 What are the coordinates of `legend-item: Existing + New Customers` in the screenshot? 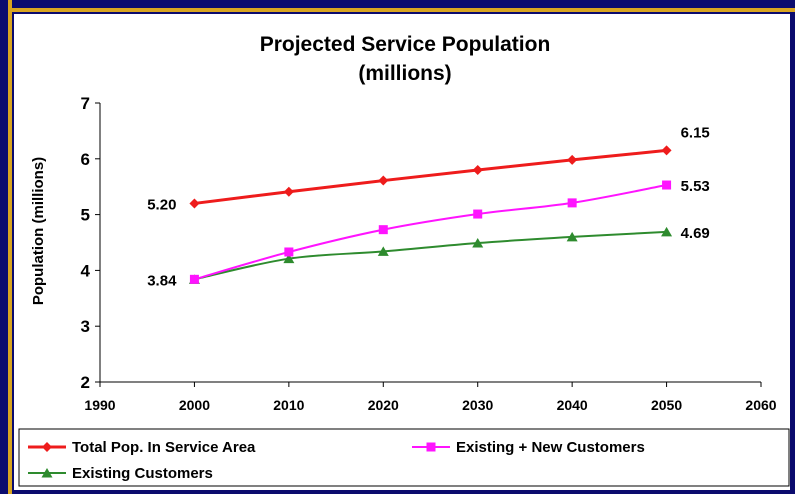 It's located at (528, 447).